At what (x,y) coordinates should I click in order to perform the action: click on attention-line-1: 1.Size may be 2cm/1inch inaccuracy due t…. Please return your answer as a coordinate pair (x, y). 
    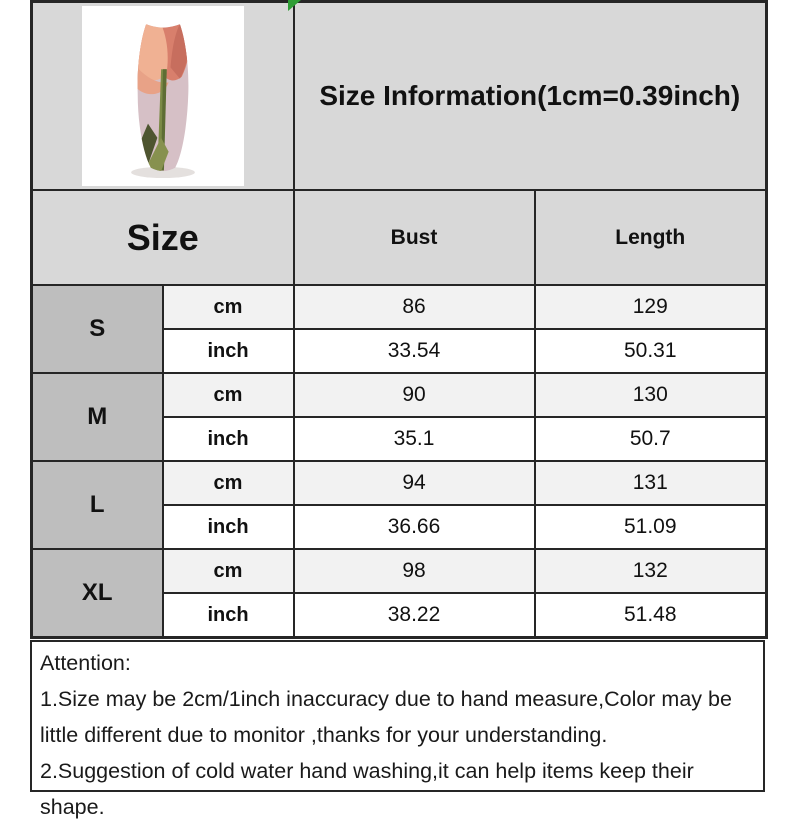
    Looking at the image, I should click on (386, 717).